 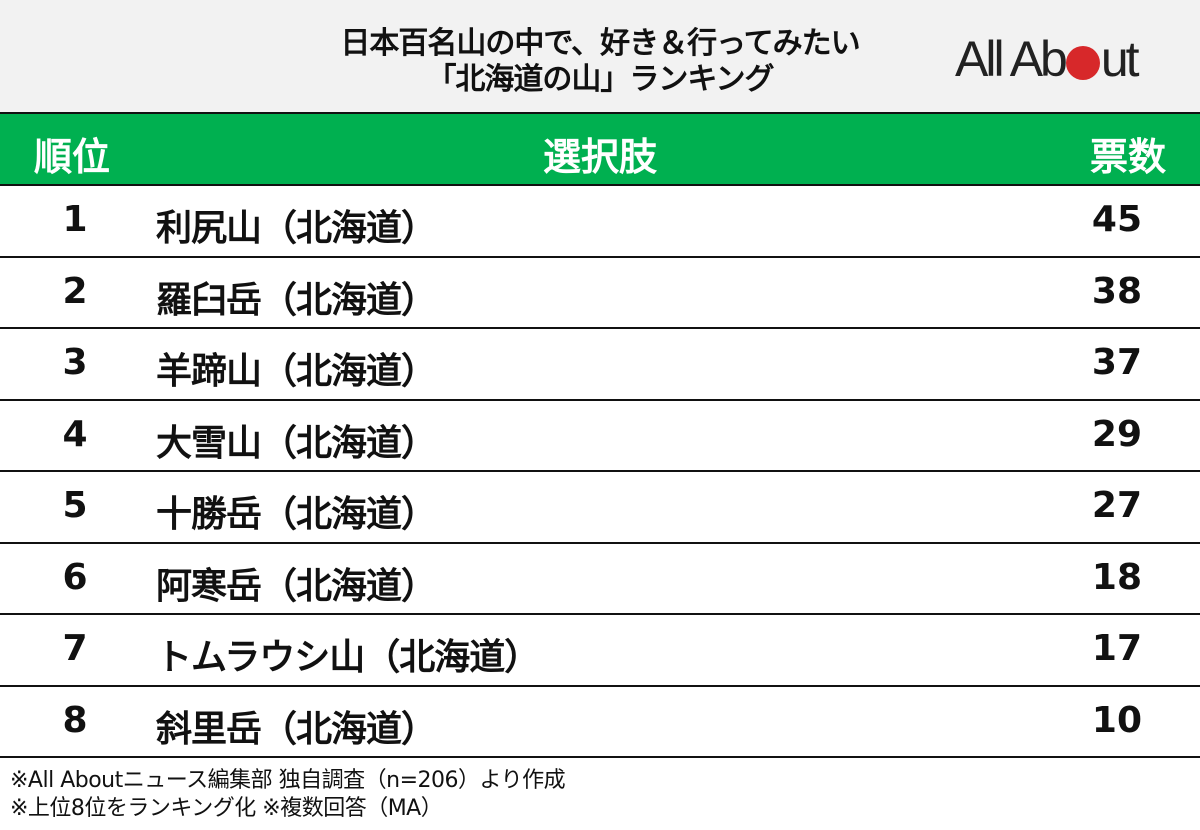 I want to click on name-cell: 利尻山（北海道）, so click(x=296, y=228).